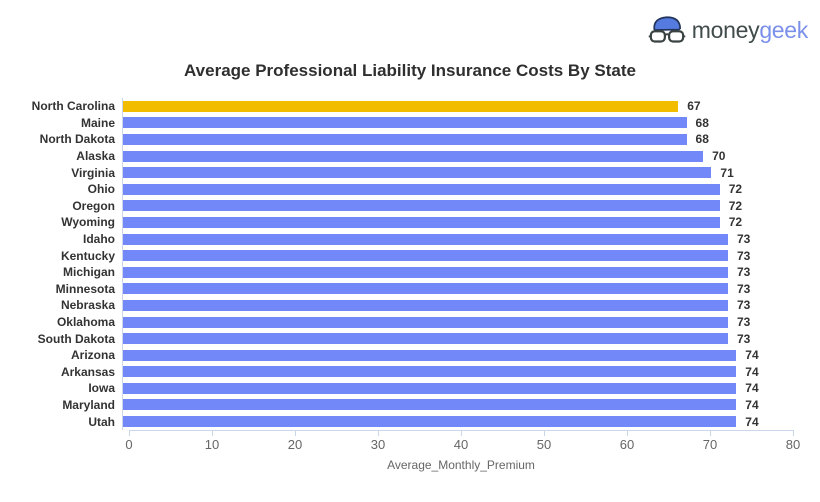 Image resolution: width=820 pixels, height=502 pixels. I want to click on x-tick-label: 40, so click(461, 444).